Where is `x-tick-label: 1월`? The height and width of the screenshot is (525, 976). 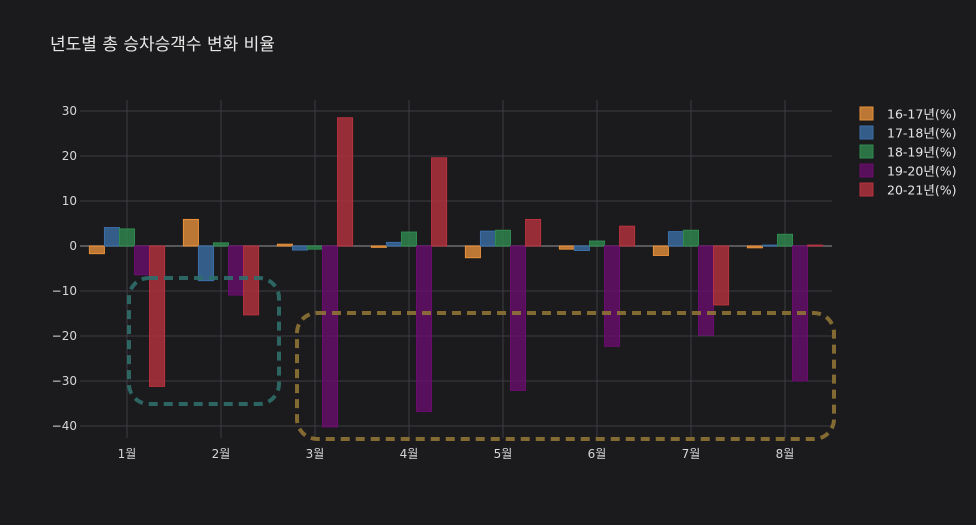
x-tick-label: 1월 is located at coordinates (127, 454).